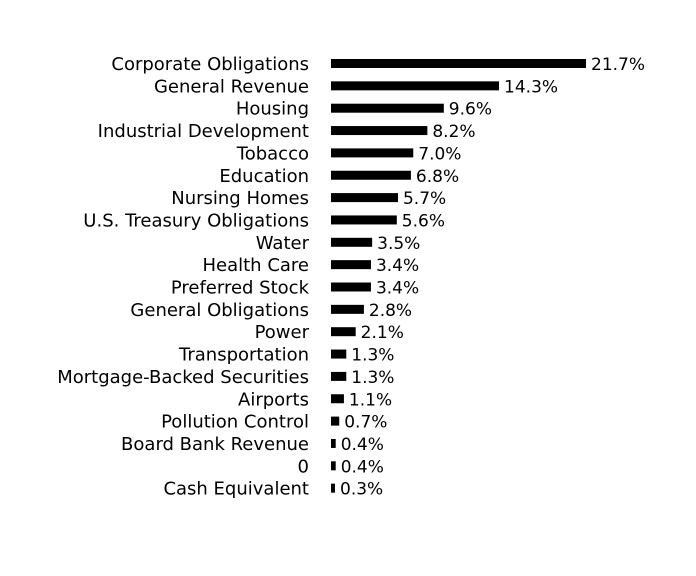 This screenshot has width=696, height=576. I want to click on category-label: Industrial Development, so click(203, 131).